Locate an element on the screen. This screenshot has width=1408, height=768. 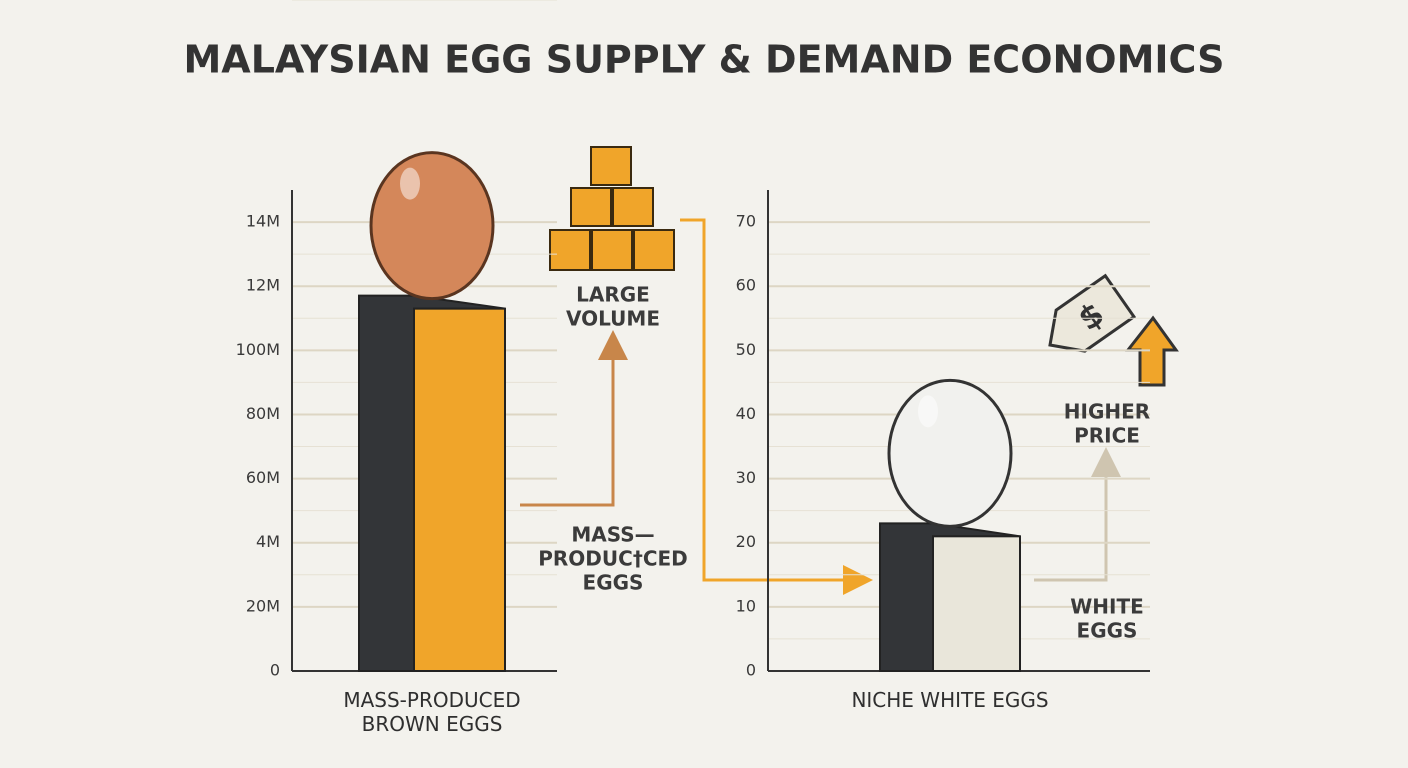
annotation: HIGHER is located at coordinates (1107, 412).